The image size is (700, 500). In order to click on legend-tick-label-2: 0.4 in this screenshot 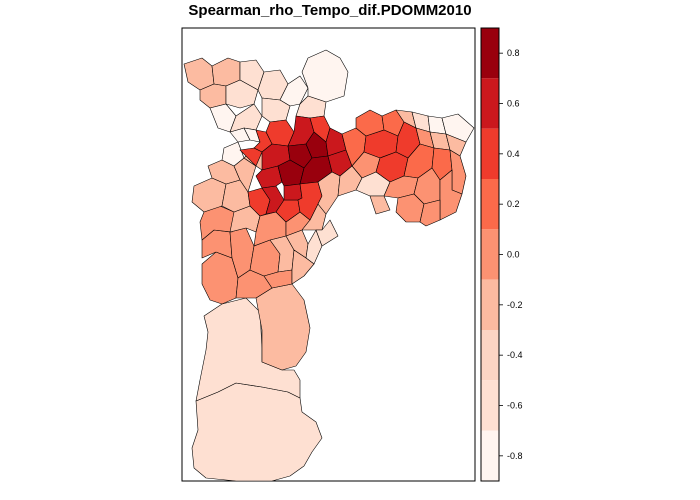, I will do `click(513, 154)`.